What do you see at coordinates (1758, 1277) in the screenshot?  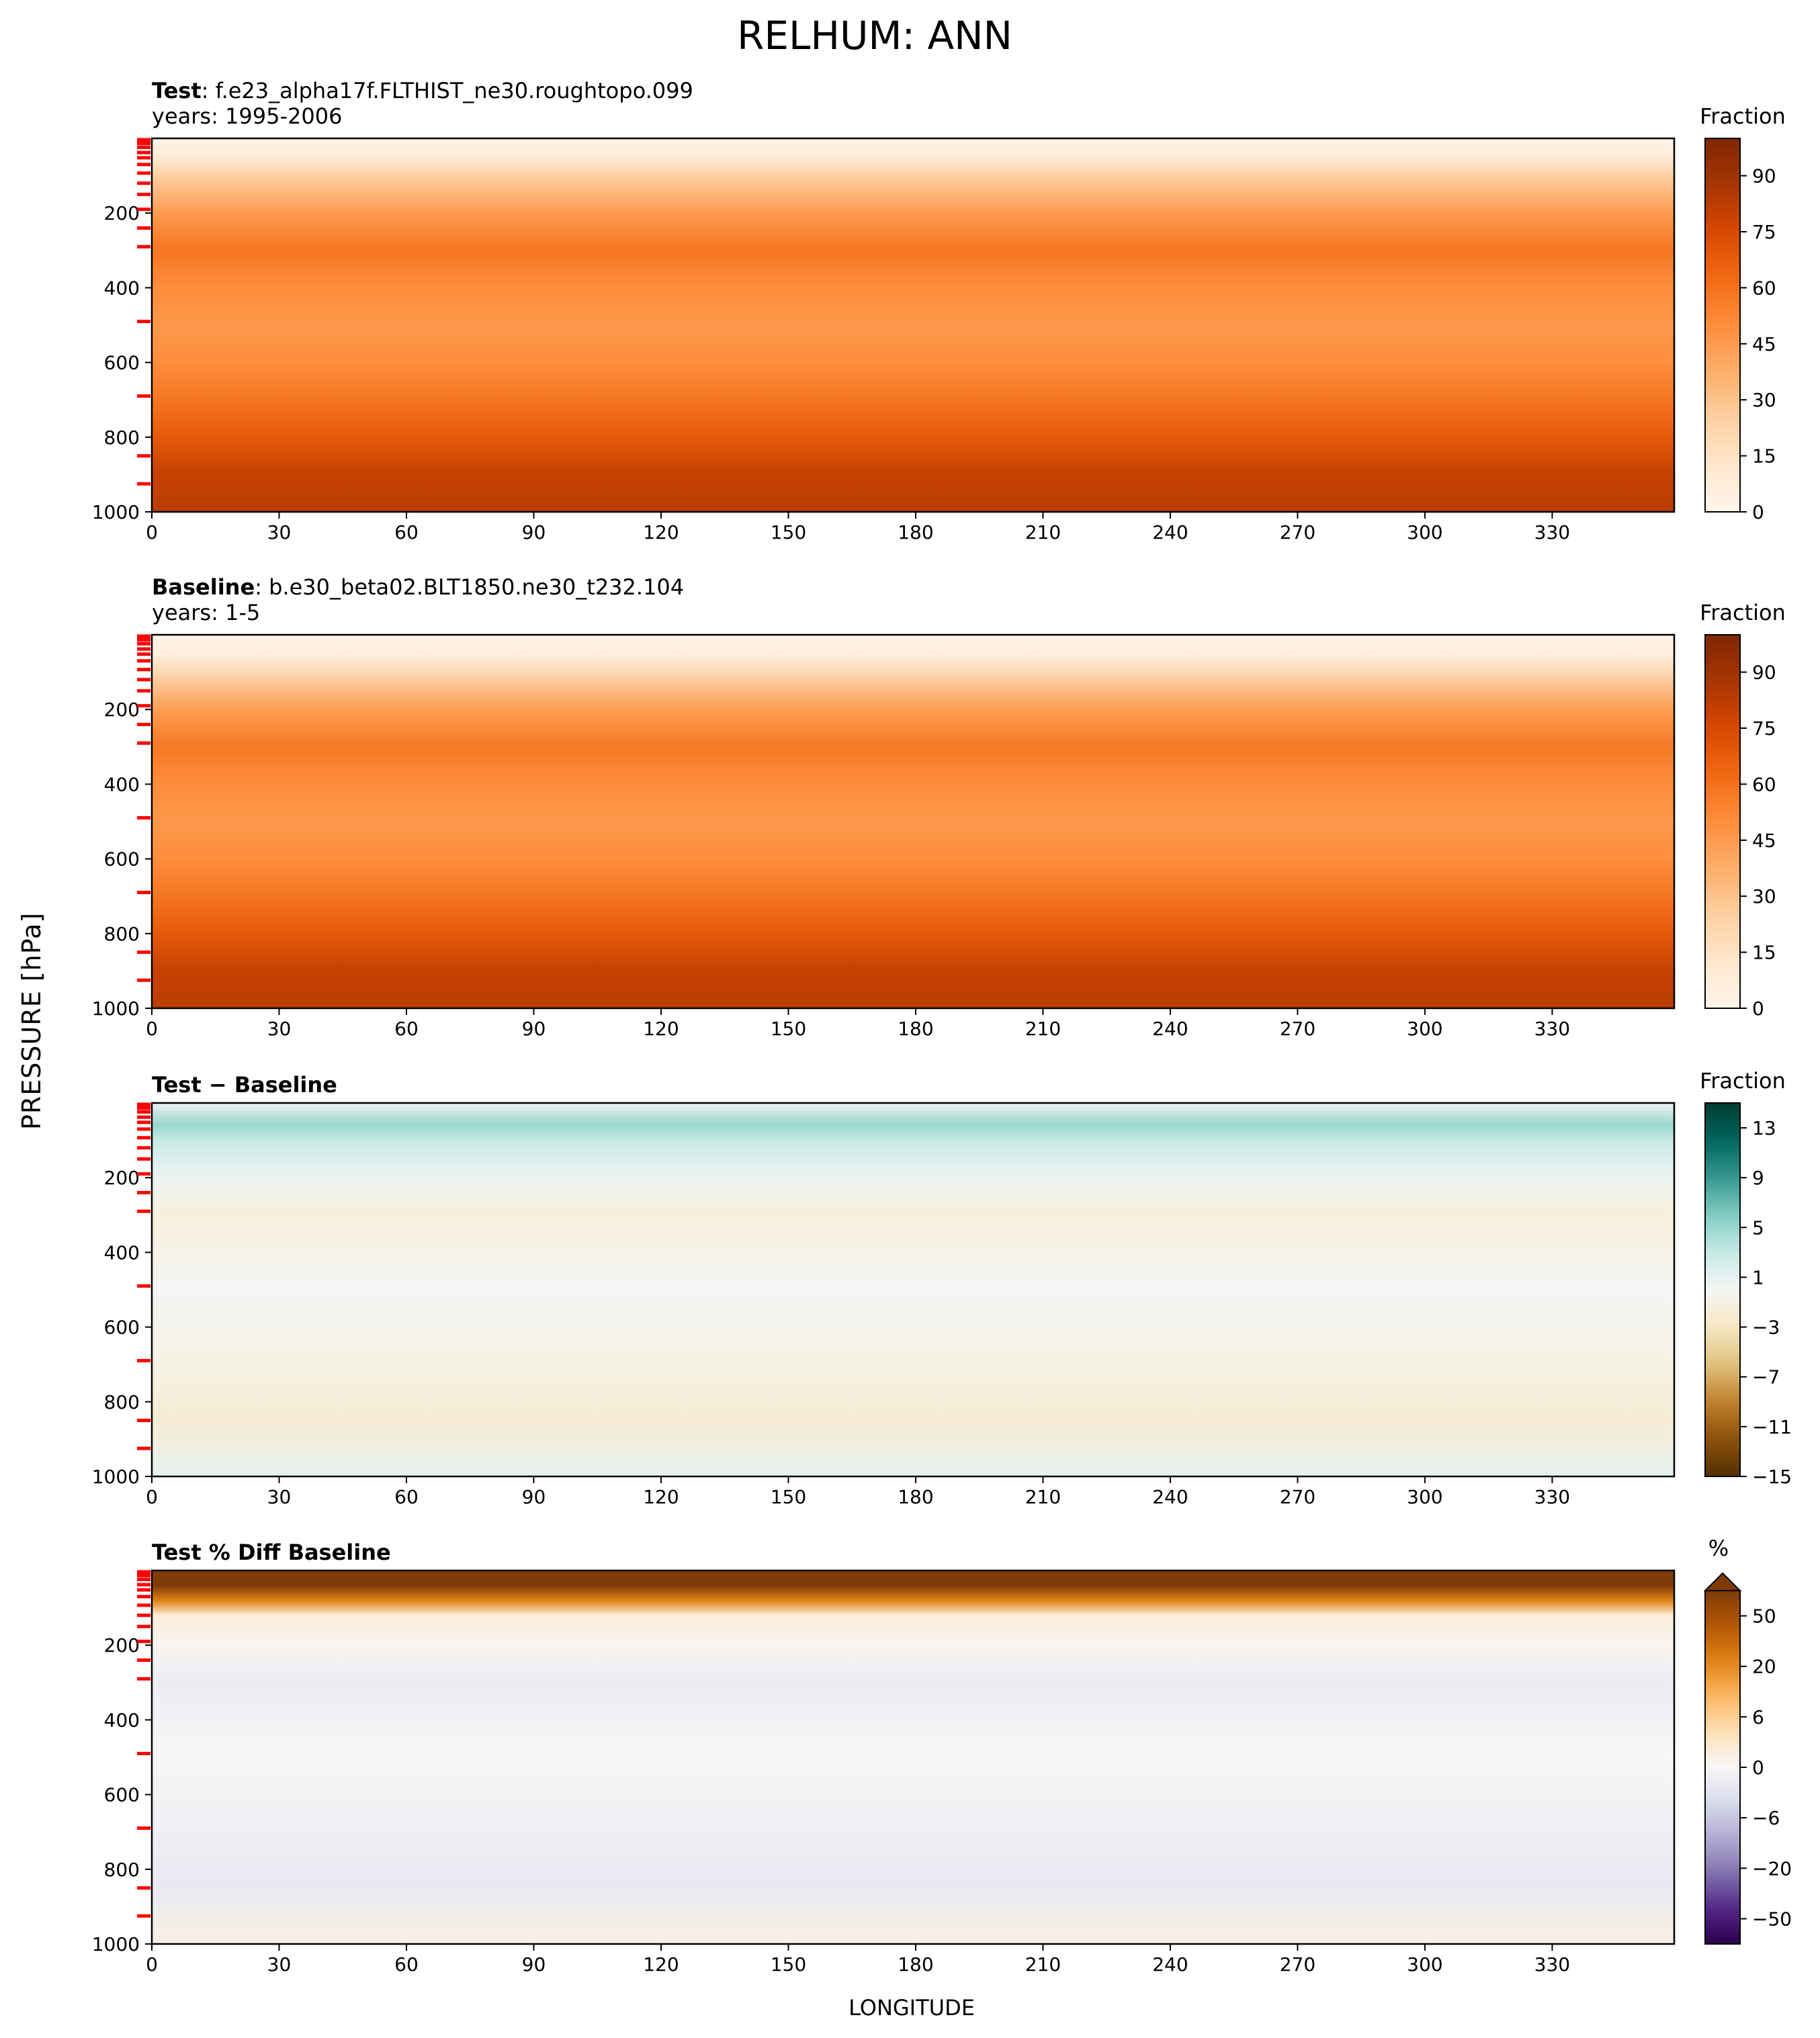 I see `colorbar-tick-label: 1` at bounding box center [1758, 1277].